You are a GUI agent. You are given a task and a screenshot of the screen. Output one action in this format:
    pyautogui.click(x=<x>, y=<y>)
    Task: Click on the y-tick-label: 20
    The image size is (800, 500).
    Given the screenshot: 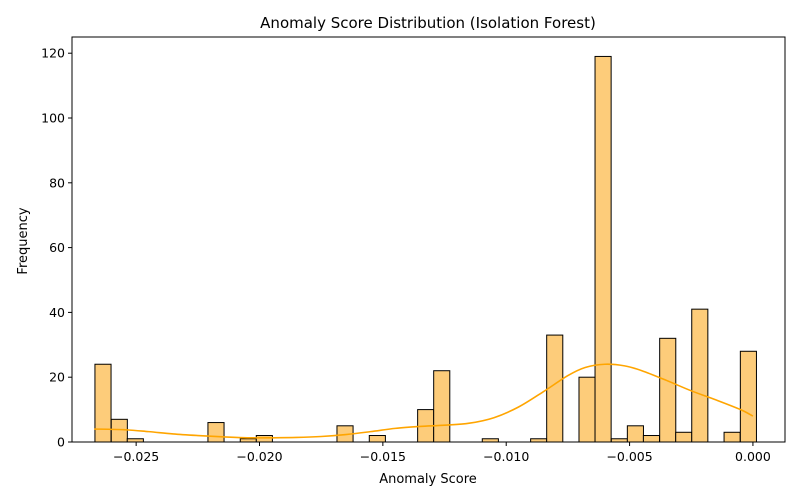 What is the action you would take?
    pyautogui.click(x=57, y=377)
    